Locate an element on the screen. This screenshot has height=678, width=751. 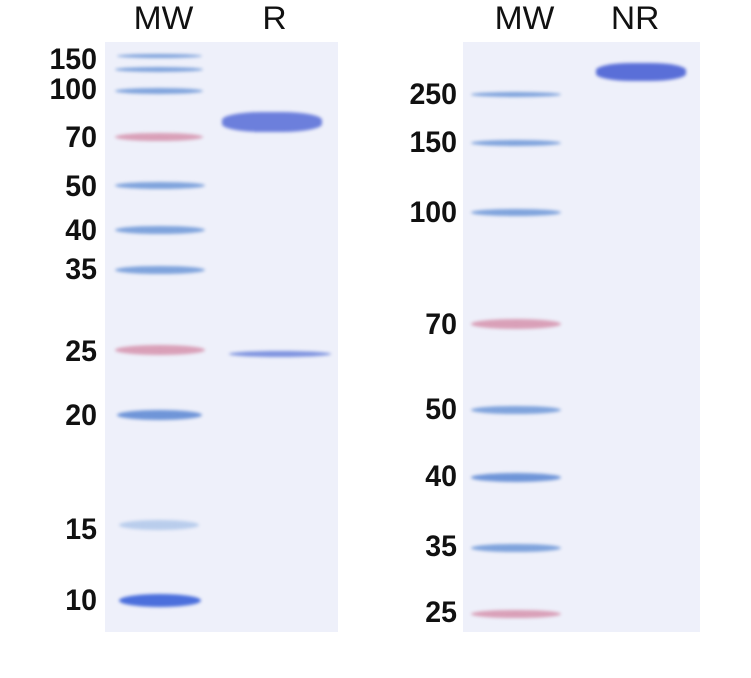
marker-label: 15 is located at coordinates (81, 529).